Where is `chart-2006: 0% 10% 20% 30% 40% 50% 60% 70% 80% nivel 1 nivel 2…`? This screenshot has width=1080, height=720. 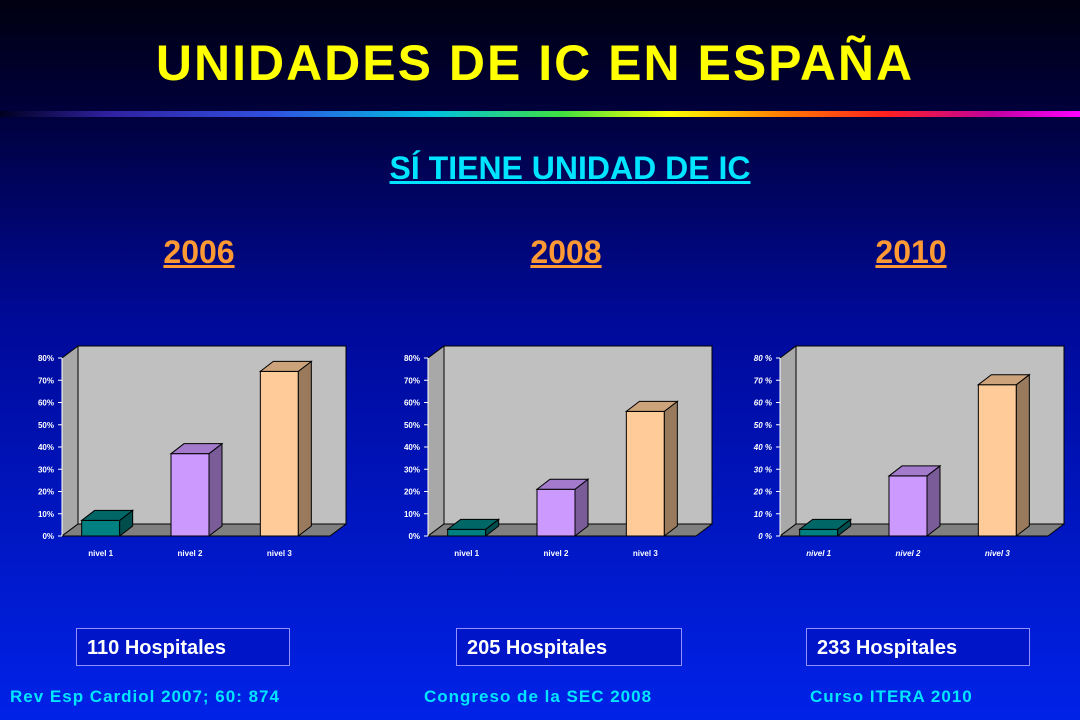 chart-2006: 0% 10% 20% 30% 40% 50% 60% 70% 80% nivel 1 nivel 2… is located at coordinates (193, 451).